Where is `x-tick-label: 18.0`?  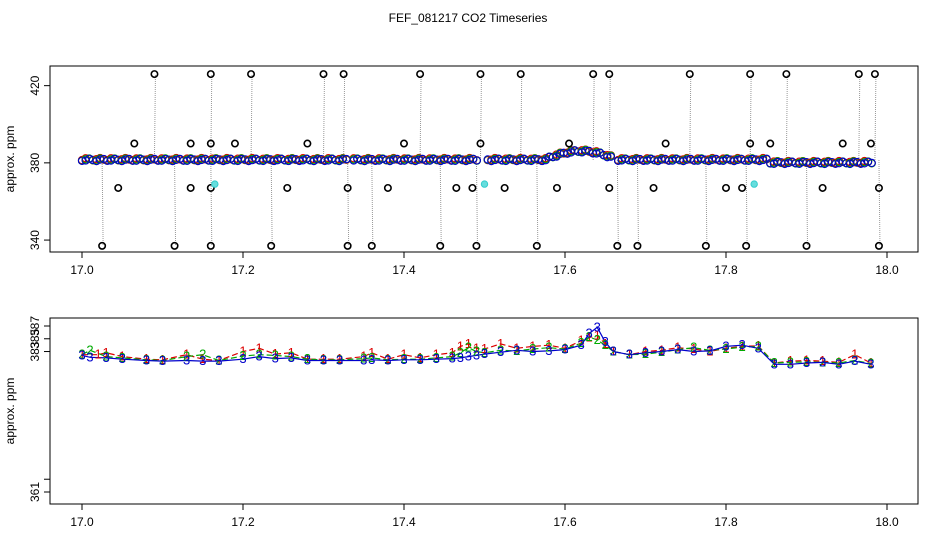 x-tick-label: 18.0 is located at coordinates (887, 522).